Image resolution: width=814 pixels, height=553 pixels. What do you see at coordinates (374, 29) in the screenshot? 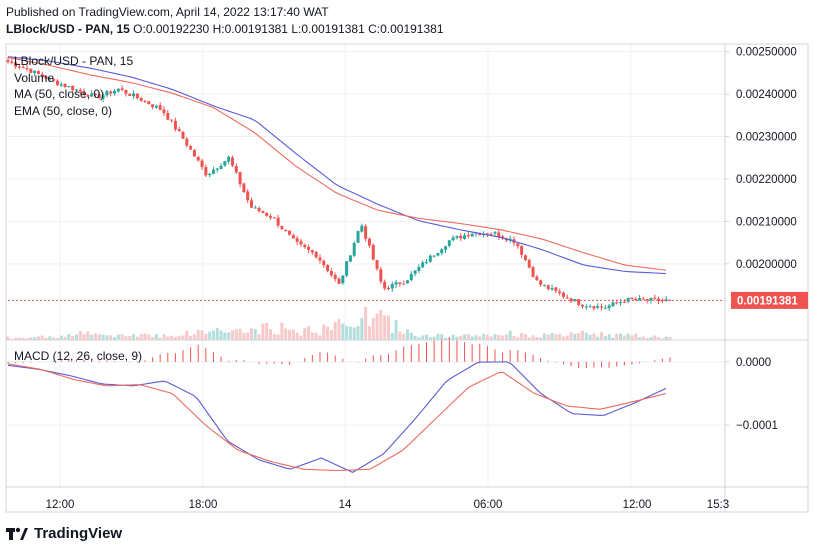
I see `close-label: C:` at bounding box center [374, 29].